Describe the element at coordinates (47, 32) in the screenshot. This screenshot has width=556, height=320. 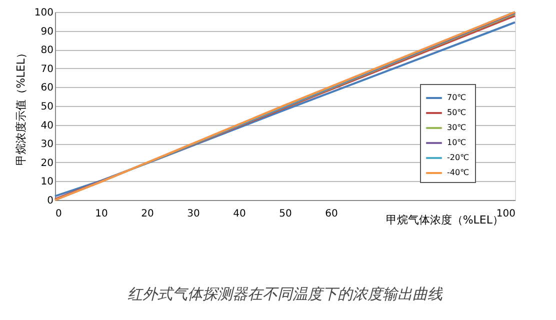
I see `y-tick-label: 90` at that location.